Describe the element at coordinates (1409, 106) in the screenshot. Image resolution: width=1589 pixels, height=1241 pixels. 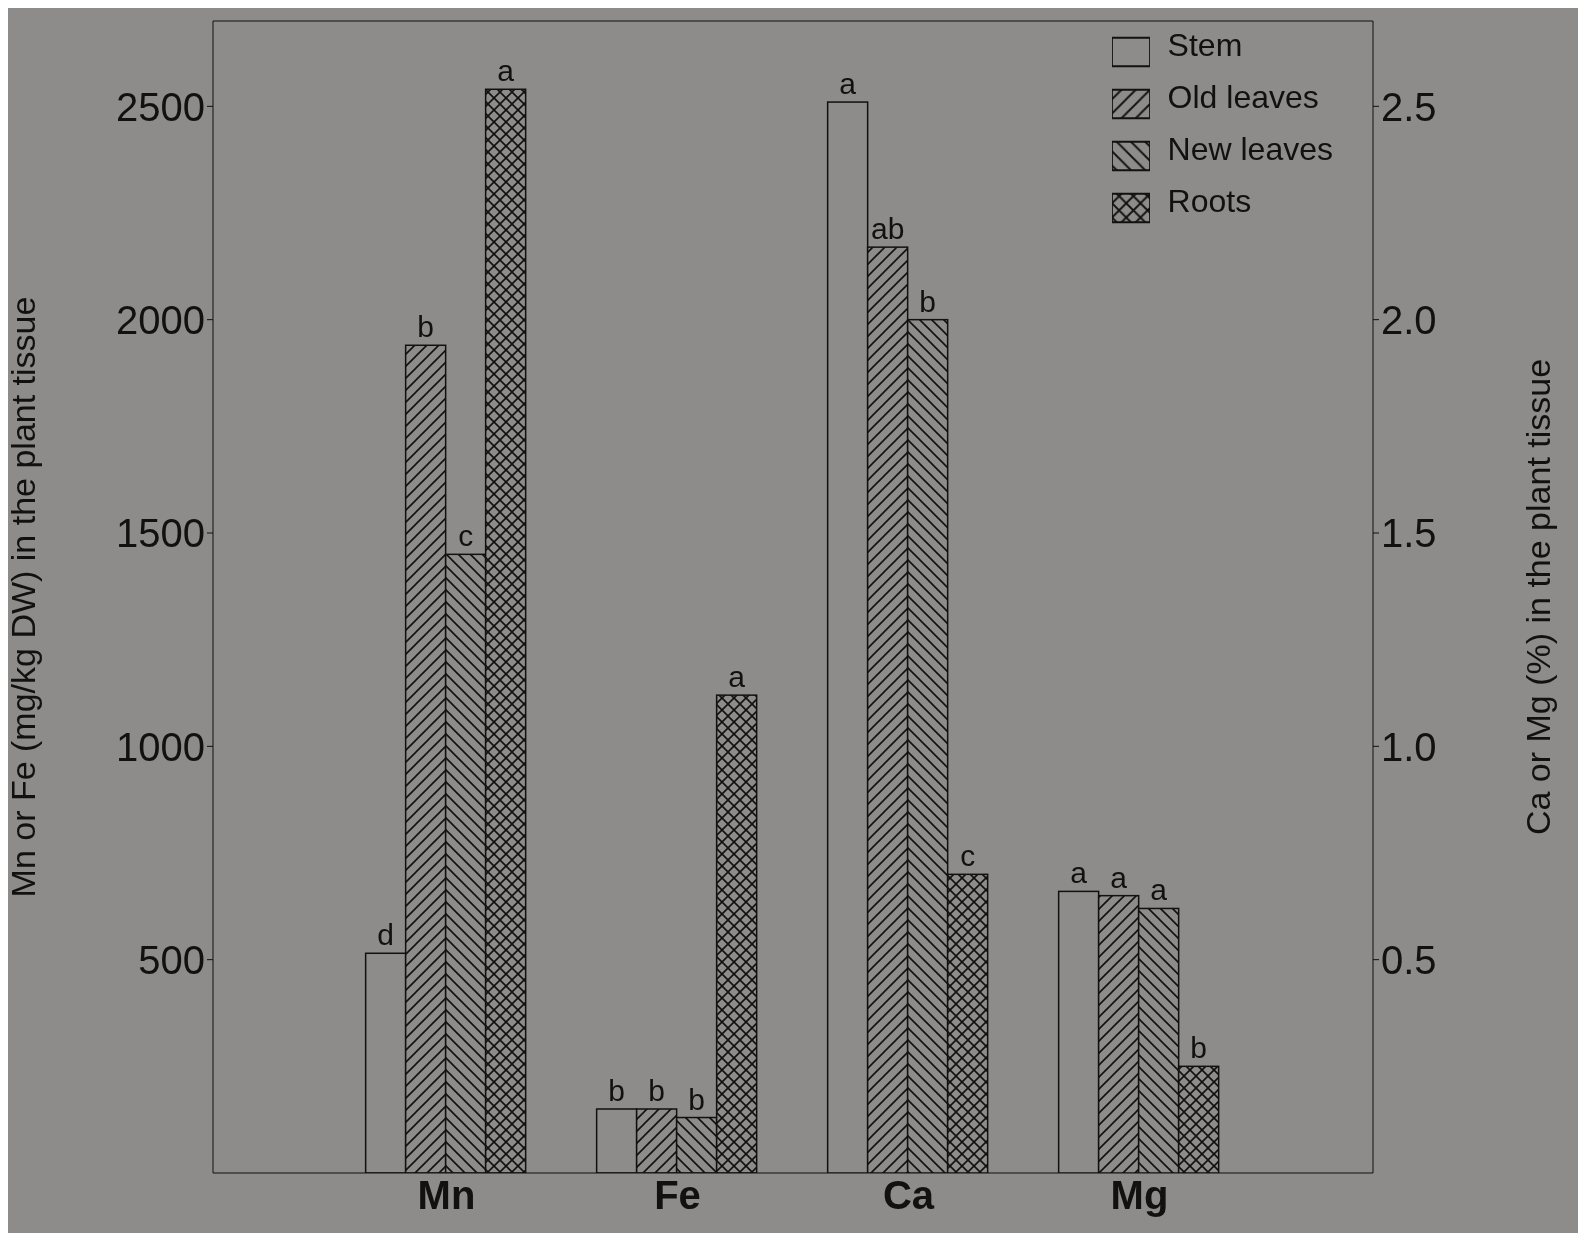
I see `y2-tick-label: 2.5` at that location.